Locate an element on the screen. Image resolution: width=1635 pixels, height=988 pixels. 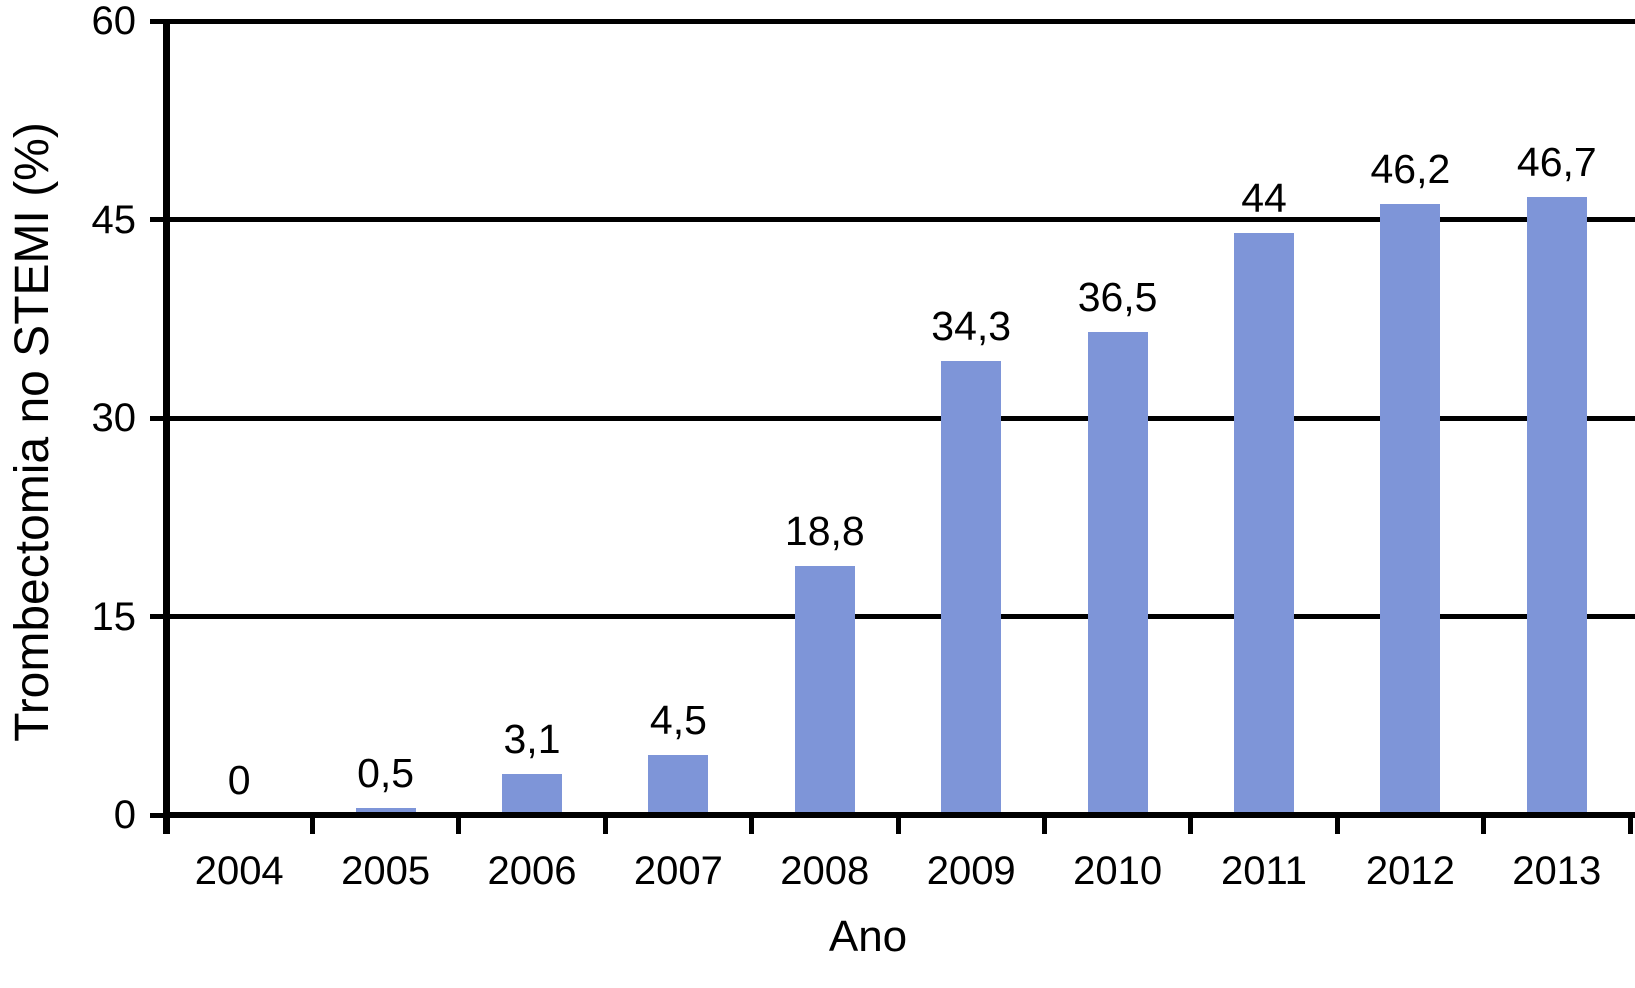
x-tick-label: 2011 is located at coordinates (1264, 871).